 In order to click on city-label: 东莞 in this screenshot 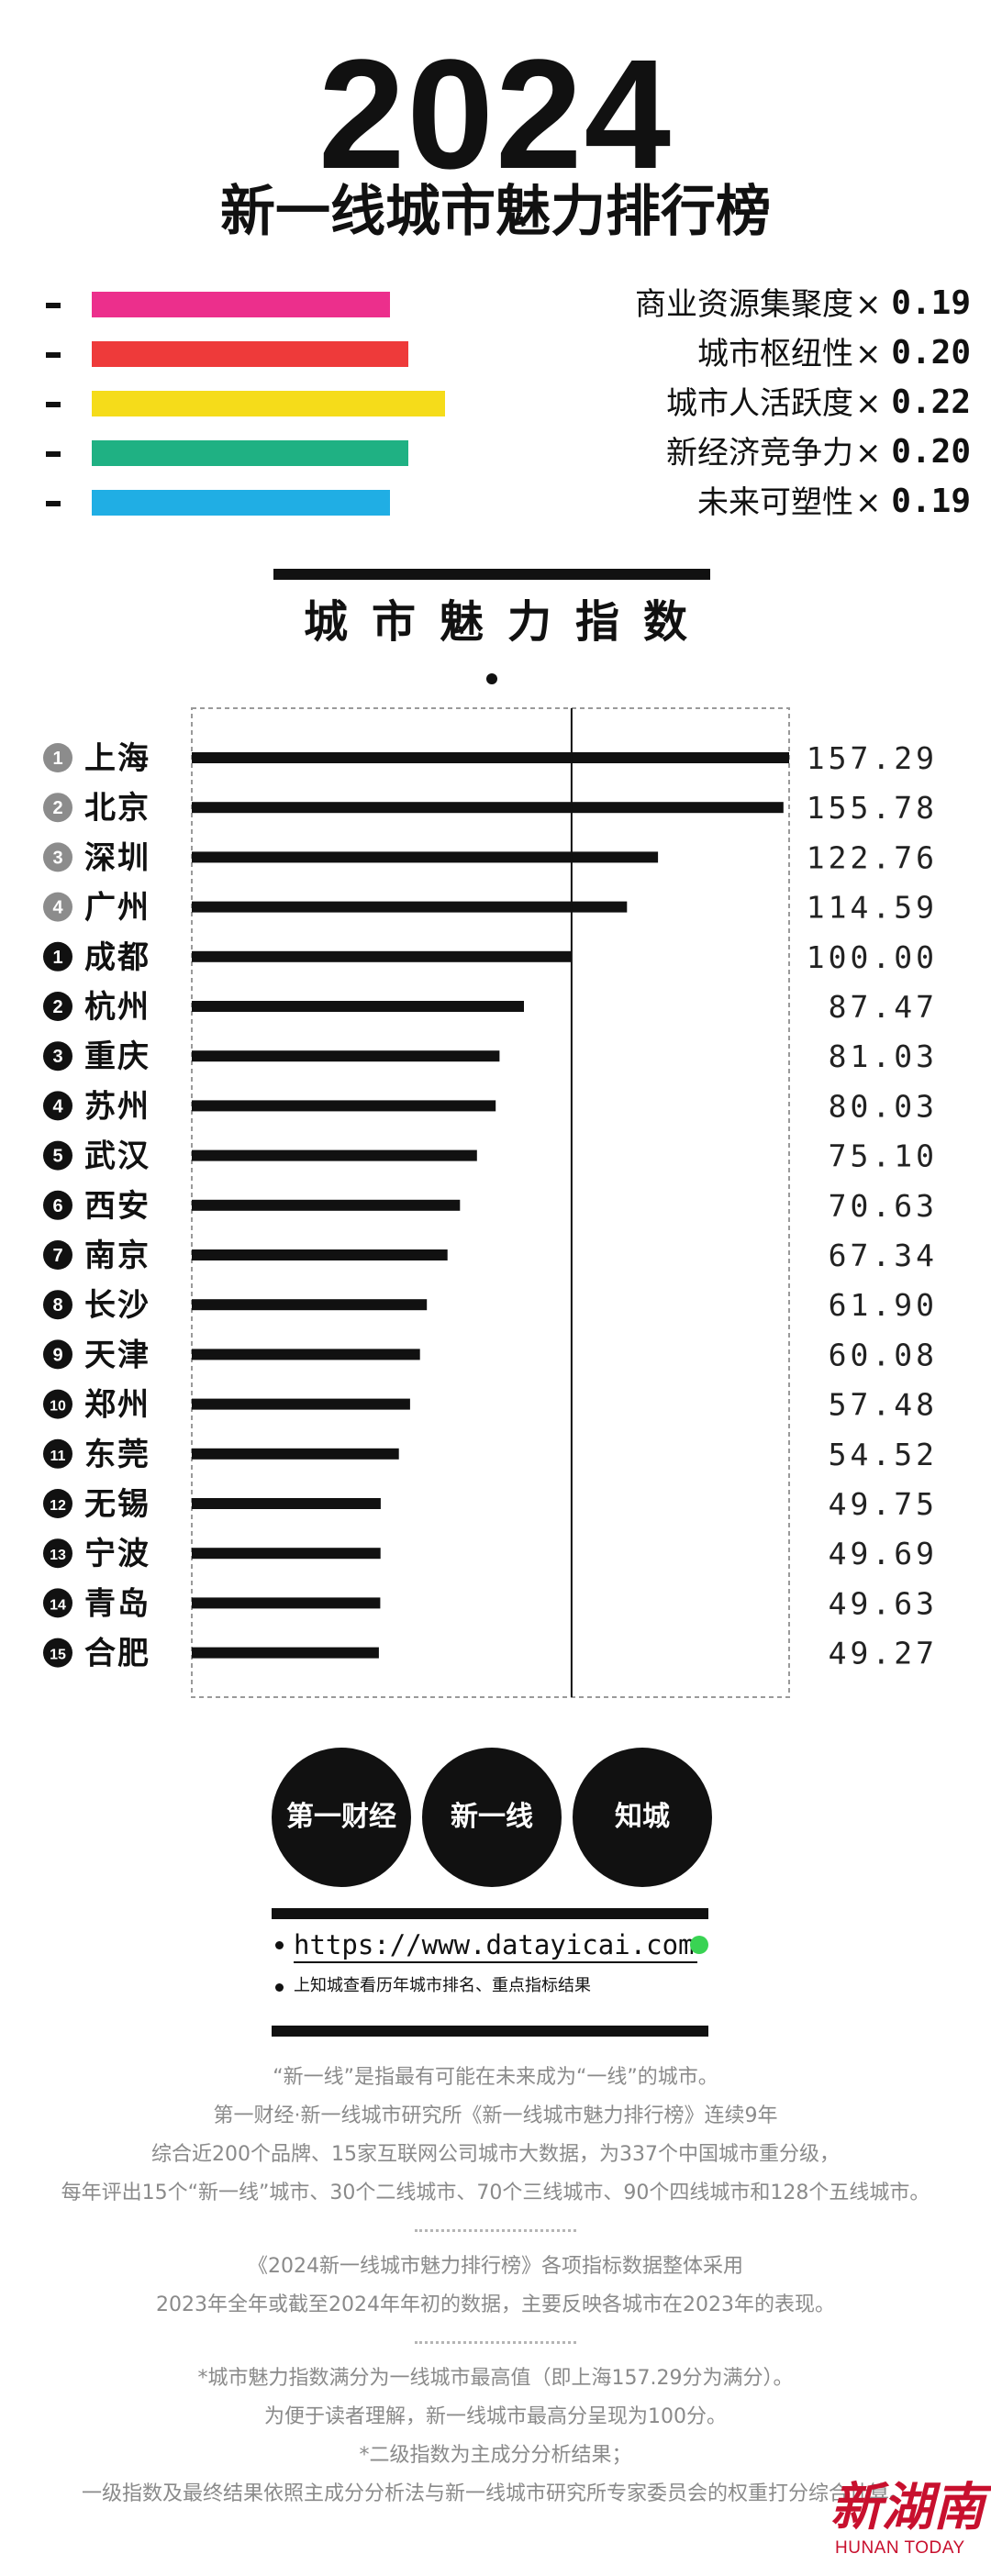, I will do `click(117, 1455)`.